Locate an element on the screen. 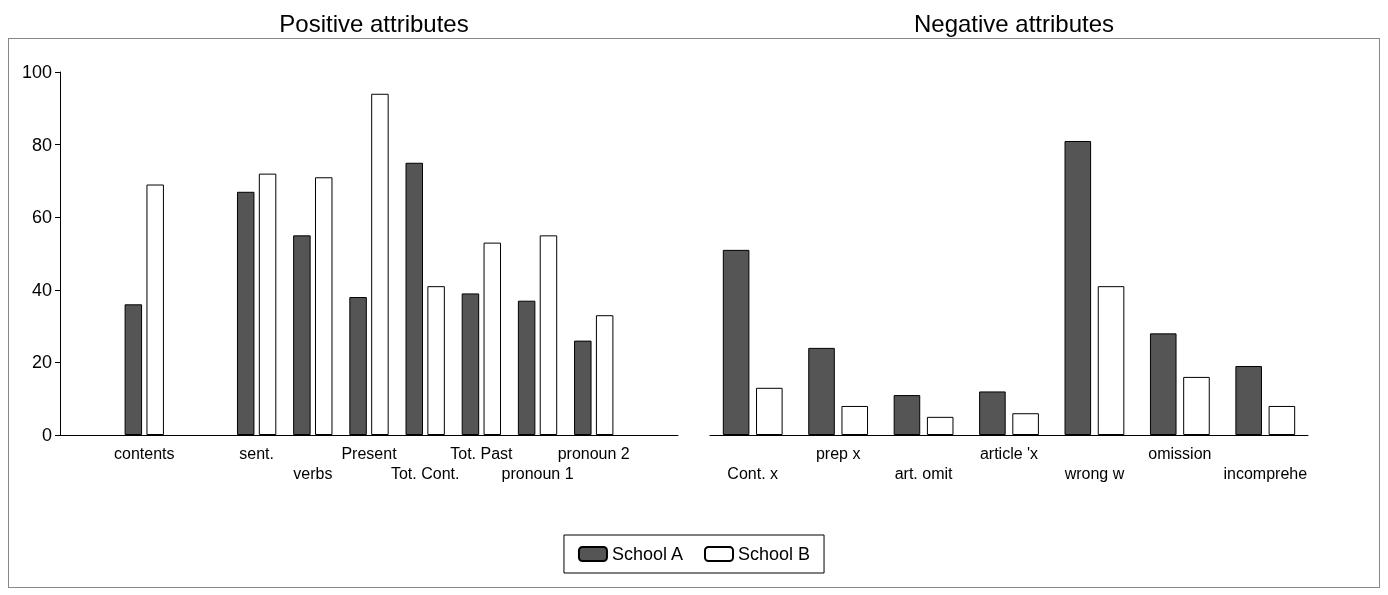  x-tick-label: incomprehe is located at coordinates (1265, 473).